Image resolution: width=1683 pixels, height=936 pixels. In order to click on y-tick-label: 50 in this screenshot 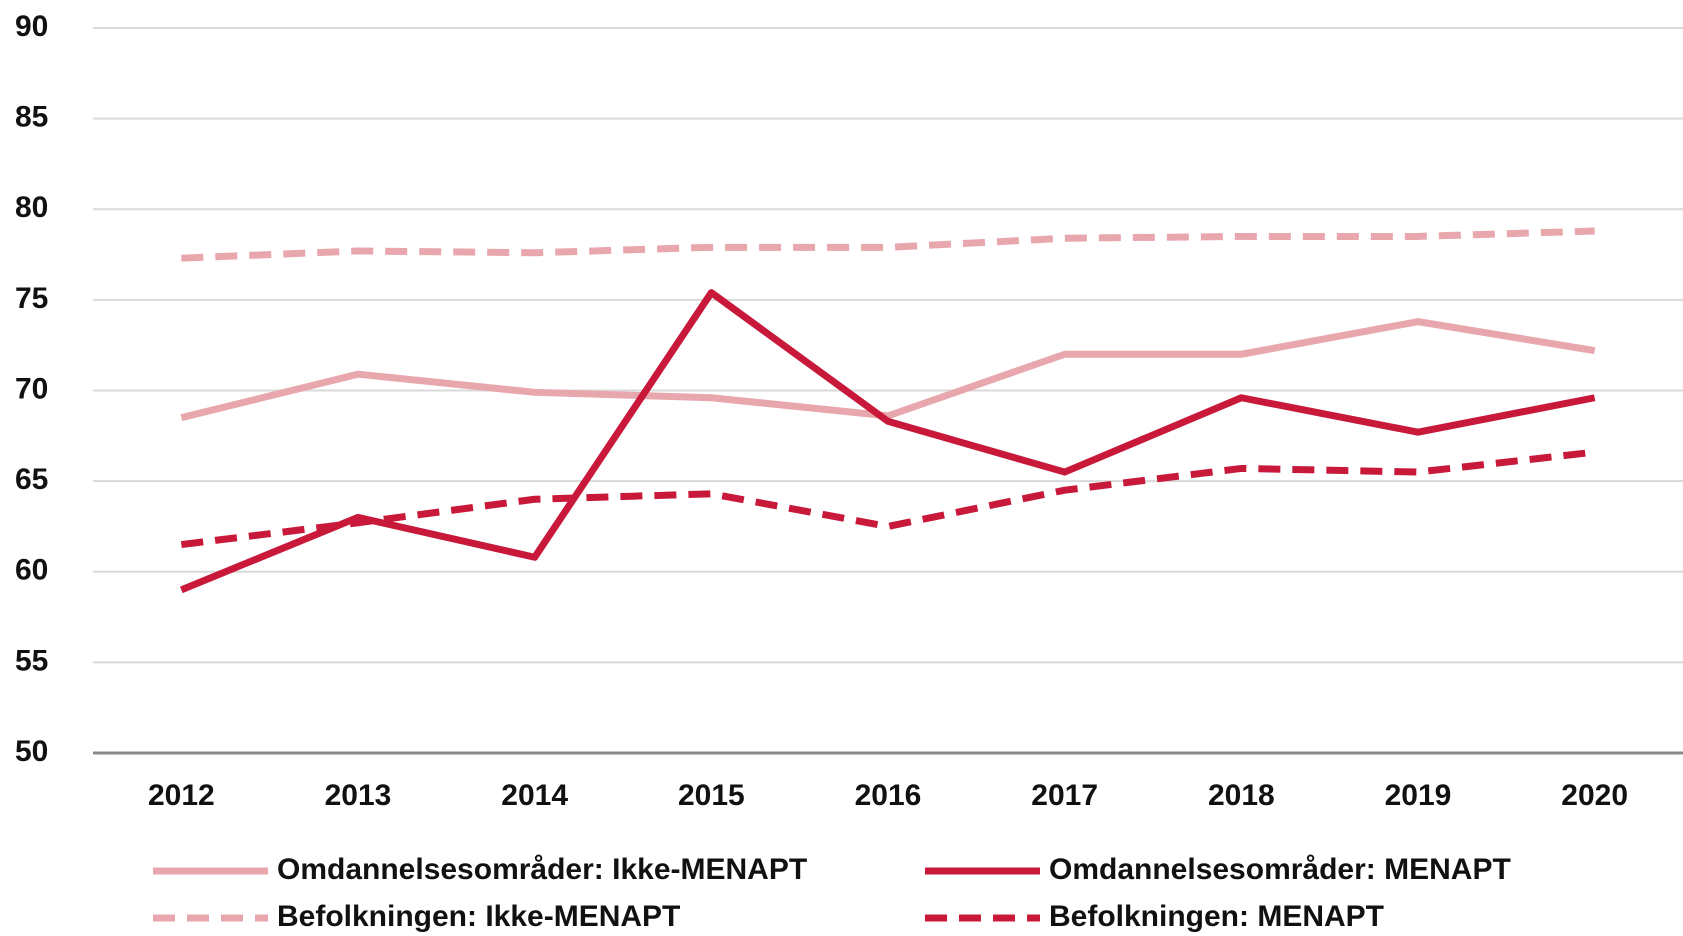, I will do `click(31, 751)`.